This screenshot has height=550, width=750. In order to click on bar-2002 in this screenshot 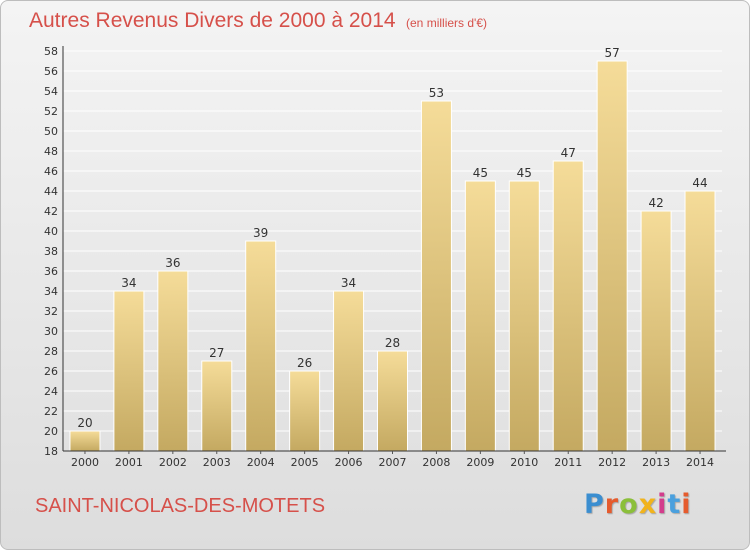, I will do `click(173, 361)`.